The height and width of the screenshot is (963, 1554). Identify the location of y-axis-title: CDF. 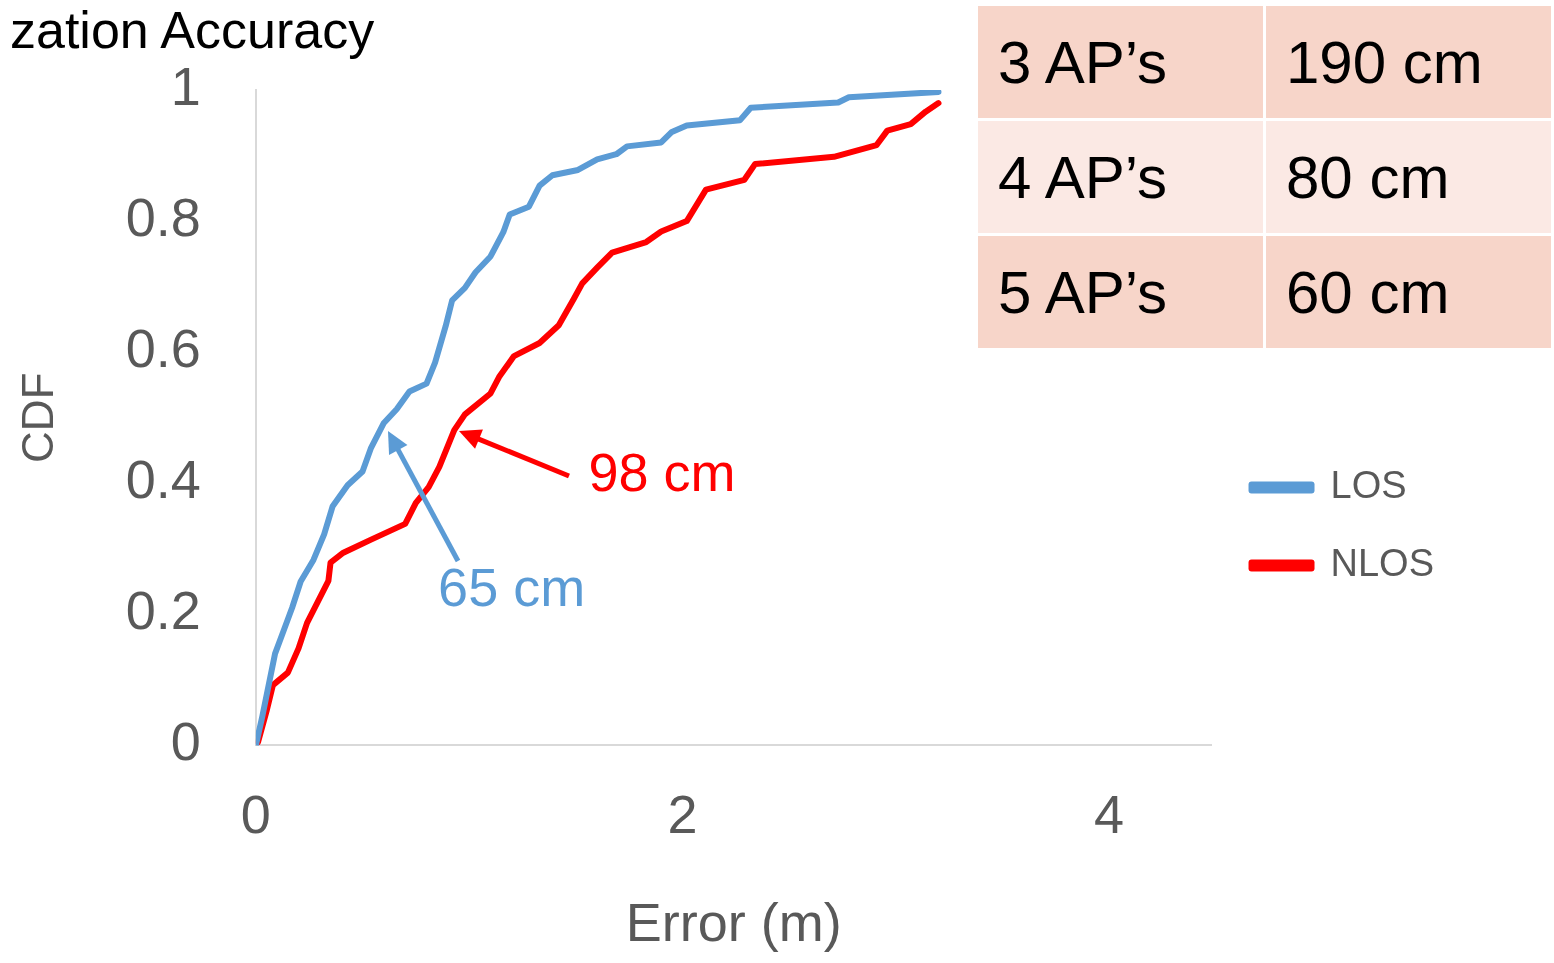
(37, 417).